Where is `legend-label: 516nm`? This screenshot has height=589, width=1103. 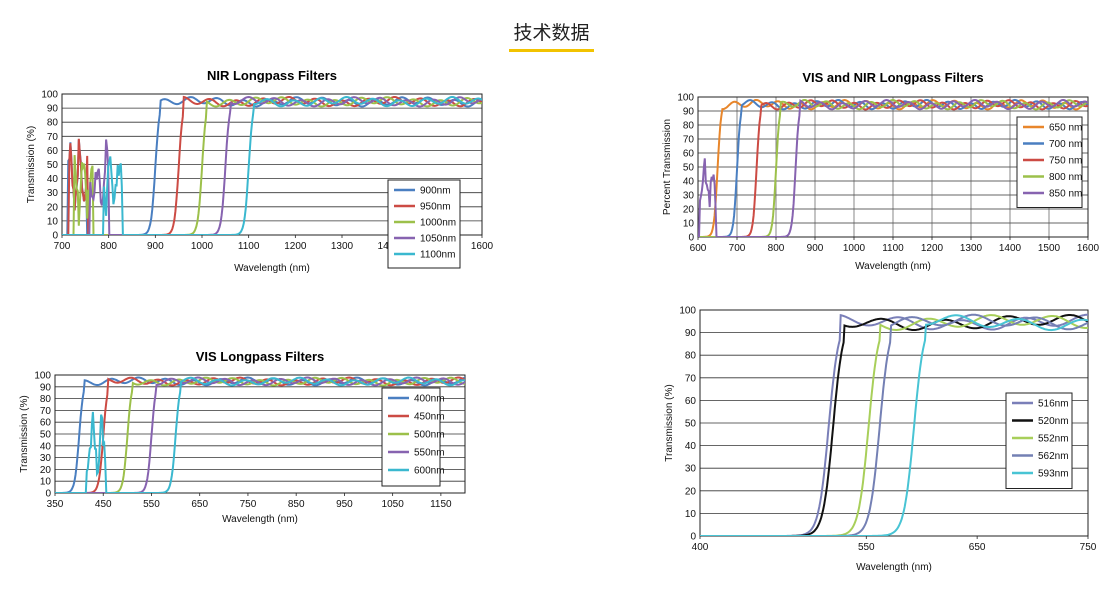 legend-label: 516nm is located at coordinates (1053, 404).